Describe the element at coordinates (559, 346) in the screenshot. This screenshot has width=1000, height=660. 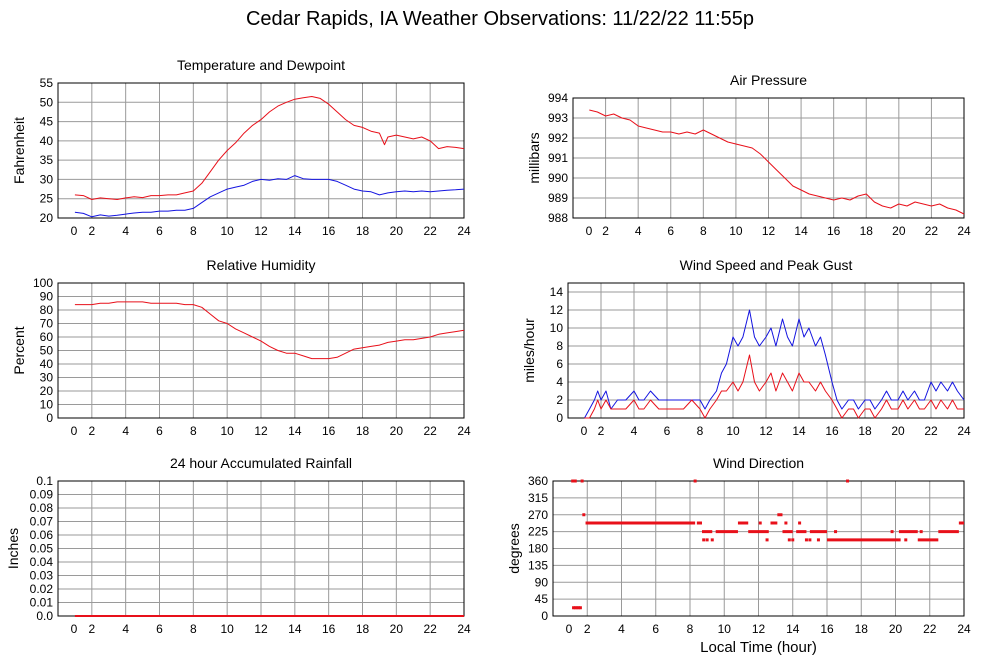
I see `y-tick-label: 8` at that location.